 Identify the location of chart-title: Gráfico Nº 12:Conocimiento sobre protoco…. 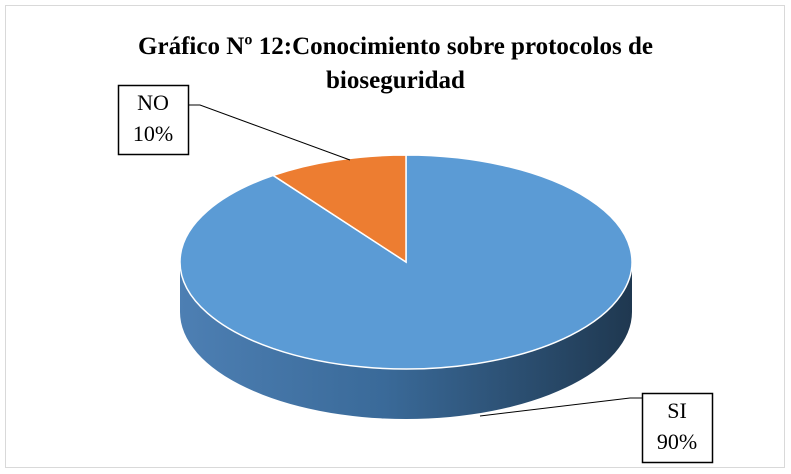
(395, 63).